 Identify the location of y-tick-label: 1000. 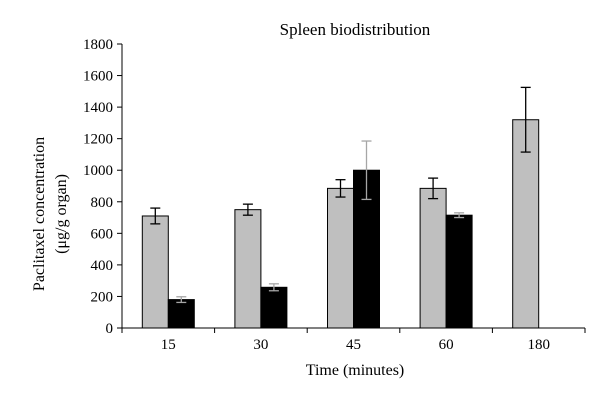
(98, 171).